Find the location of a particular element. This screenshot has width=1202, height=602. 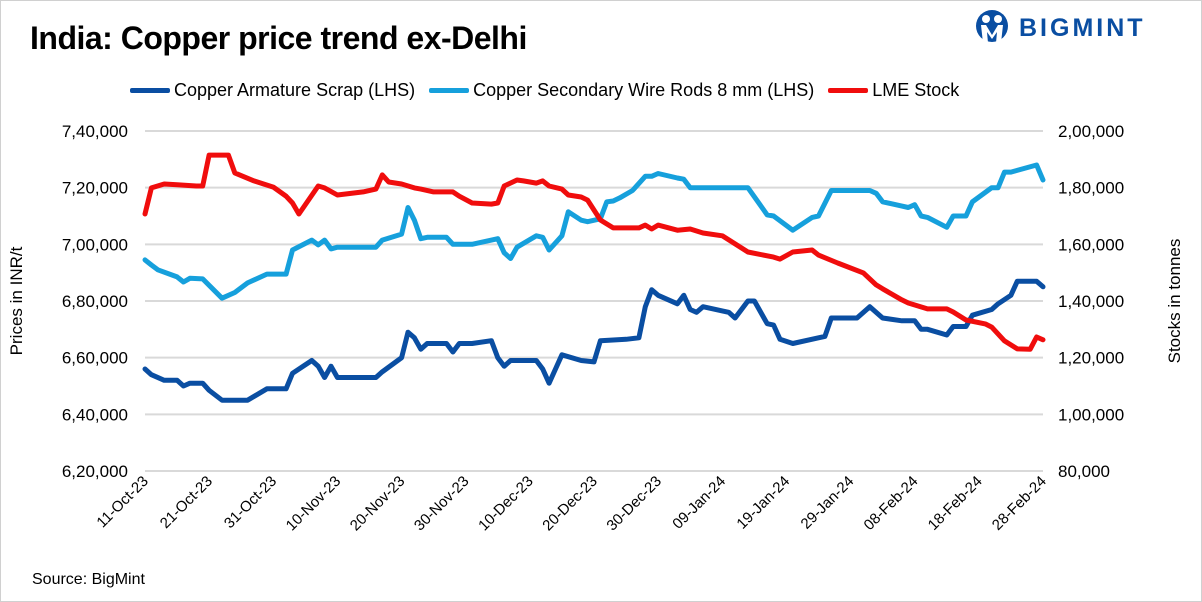

y-left-tick-label: 6,20,000 is located at coordinates (95, 471).